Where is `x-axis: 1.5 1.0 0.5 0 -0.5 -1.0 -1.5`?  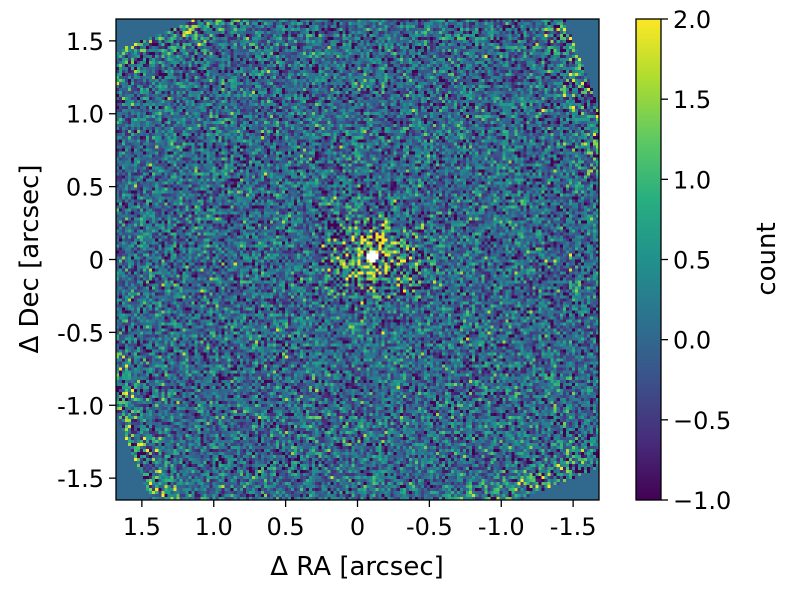
x-axis: 1.5 1.0 0.5 0 -0.5 -1.0 -1.5 is located at coordinates (360, 520).